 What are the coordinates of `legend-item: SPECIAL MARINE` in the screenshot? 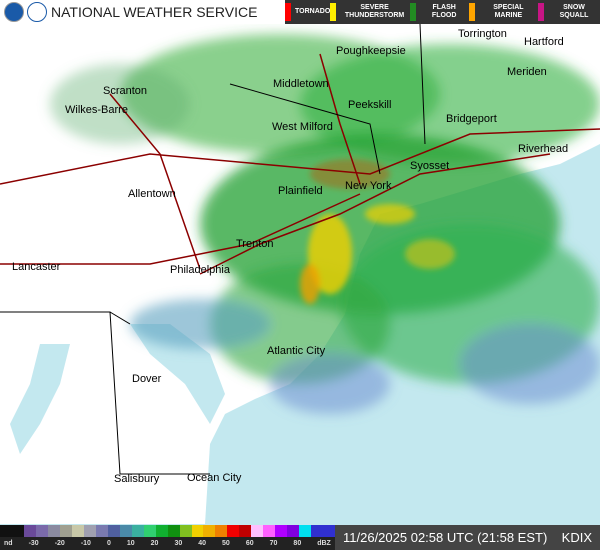 It's located at (503, 12).